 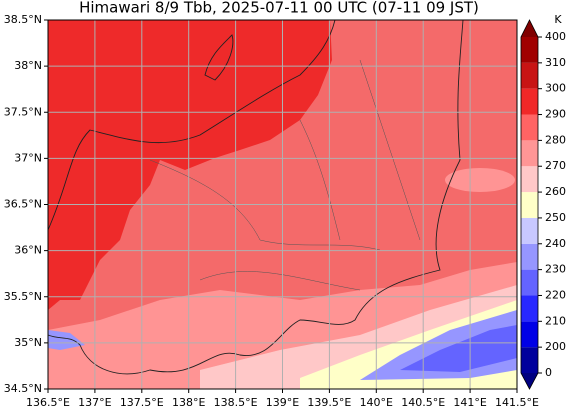 What do you see at coordinates (480, 180) in the screenshot?
I see `field-patch` at bounding box center [480, 180].